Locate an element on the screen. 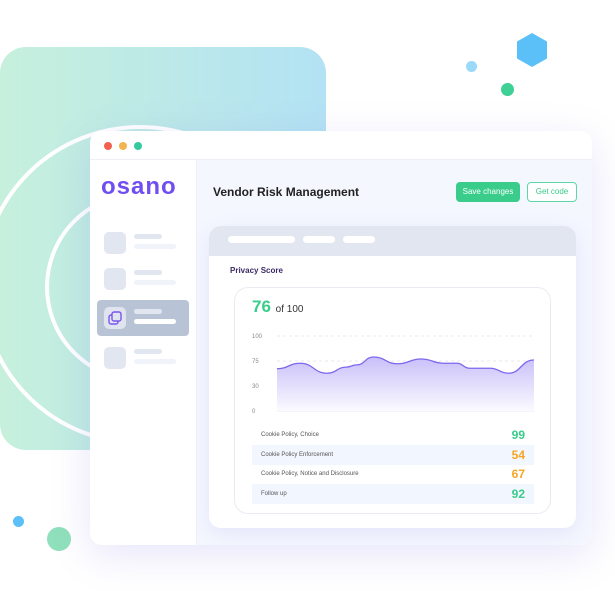  chart-area is located at coordinates (405, 384).